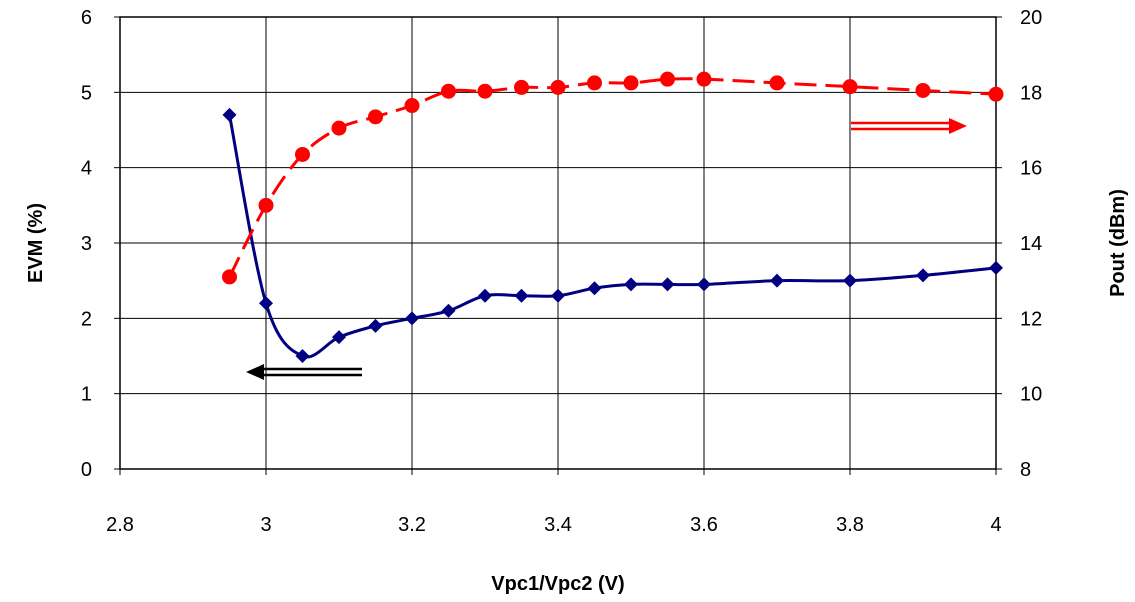 This screenshot has height=602, width=1135. Describe the element at coordinates (1031, 169) in the screenshot. I see `y2-tick-label: 16` at that location.